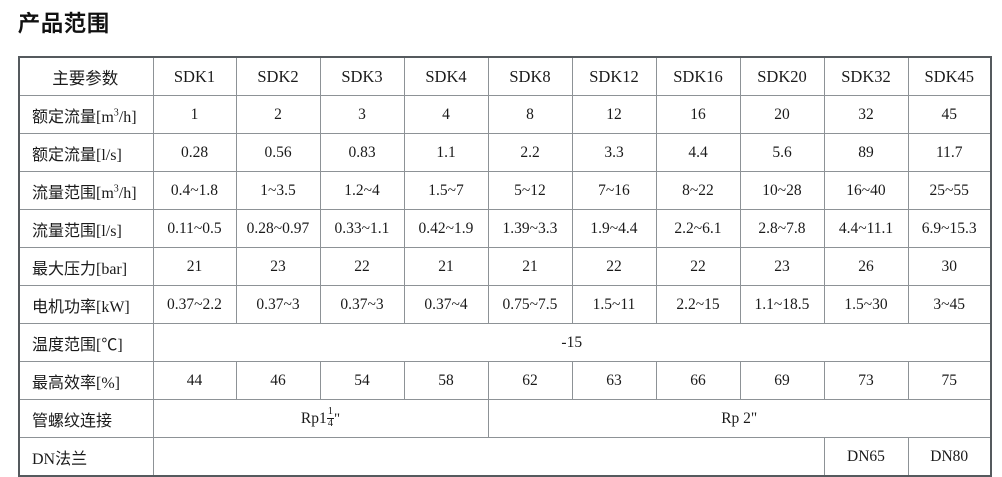  I want to click on table-cell: 66, so click(698, 380).